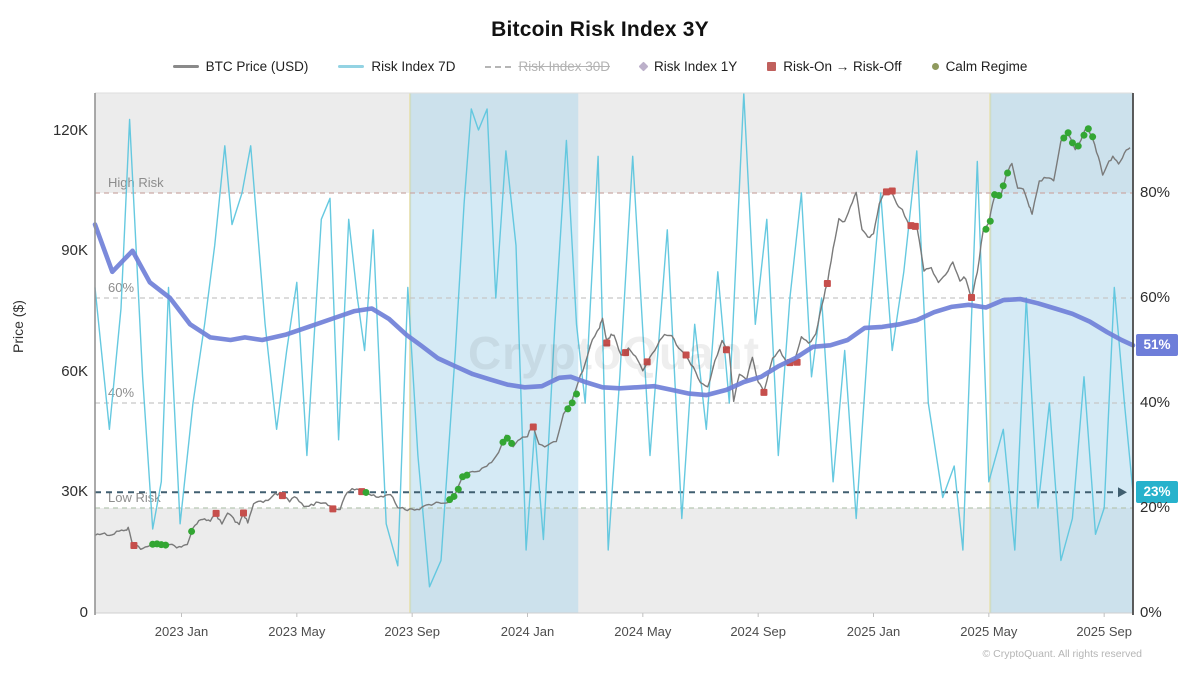  I want to click on pct-tick-label: 20%, so click(1155, 507).